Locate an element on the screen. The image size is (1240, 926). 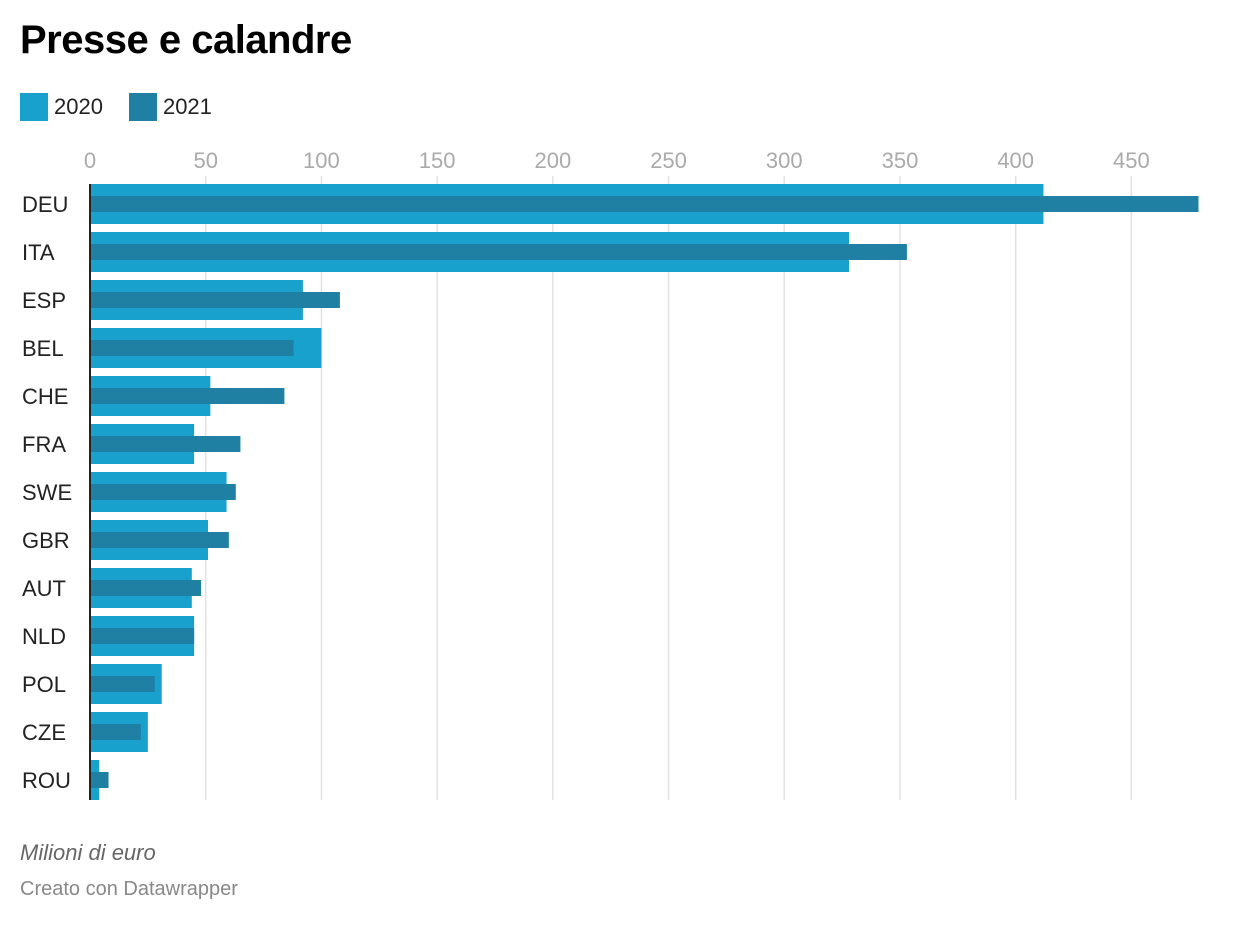
legend-item-2021: 2021 is located at coordinates (170, 107).